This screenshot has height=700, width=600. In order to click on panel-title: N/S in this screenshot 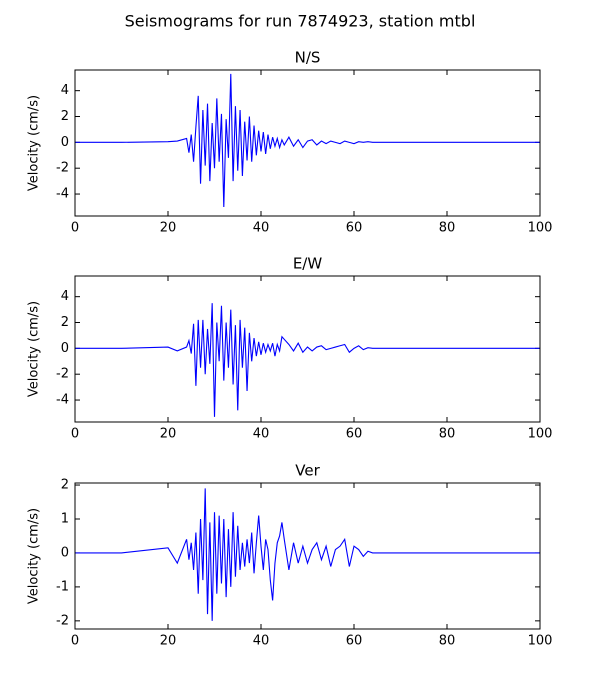, I will do `click(308, 58)`.